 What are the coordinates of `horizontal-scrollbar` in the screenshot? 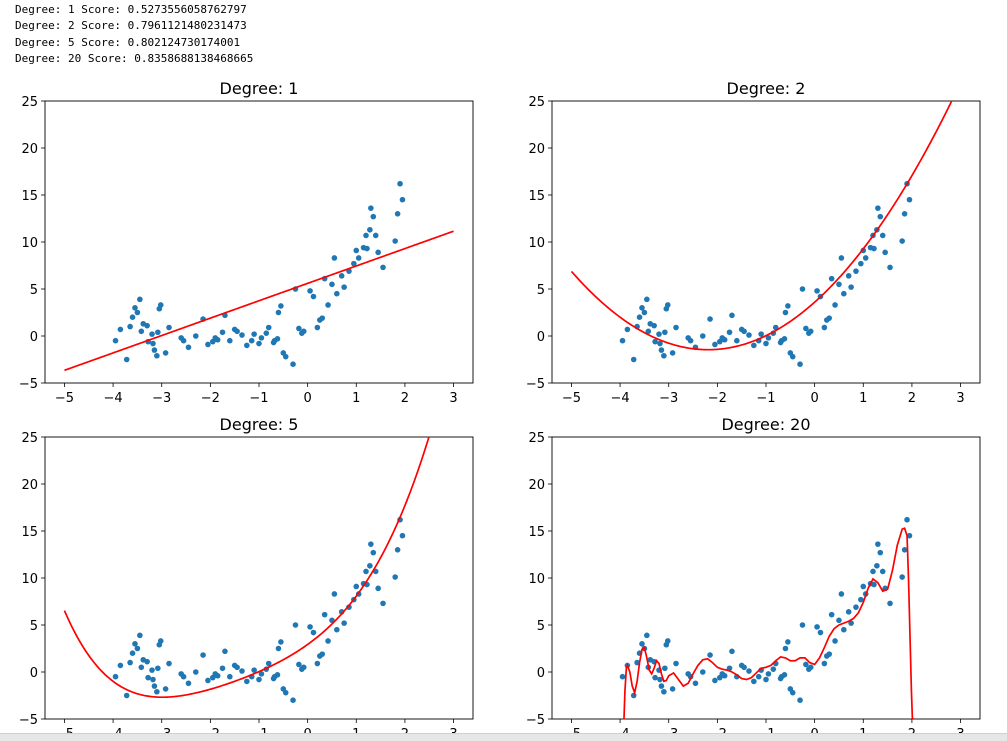 It's located at (503, 737).